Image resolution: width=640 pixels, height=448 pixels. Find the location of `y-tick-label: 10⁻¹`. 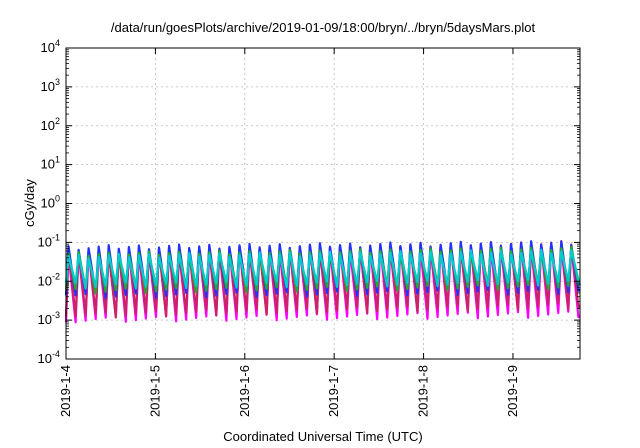

y-tick-label: 10⁻¹ is located at coordinates (49, 240).